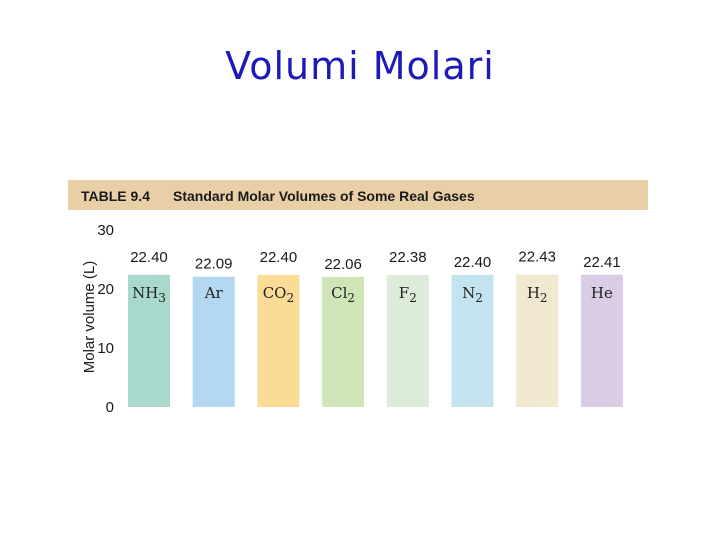 The width and height of the screenshot is (720, 540). I want to click on gas-label: H2, so click(537, 294).